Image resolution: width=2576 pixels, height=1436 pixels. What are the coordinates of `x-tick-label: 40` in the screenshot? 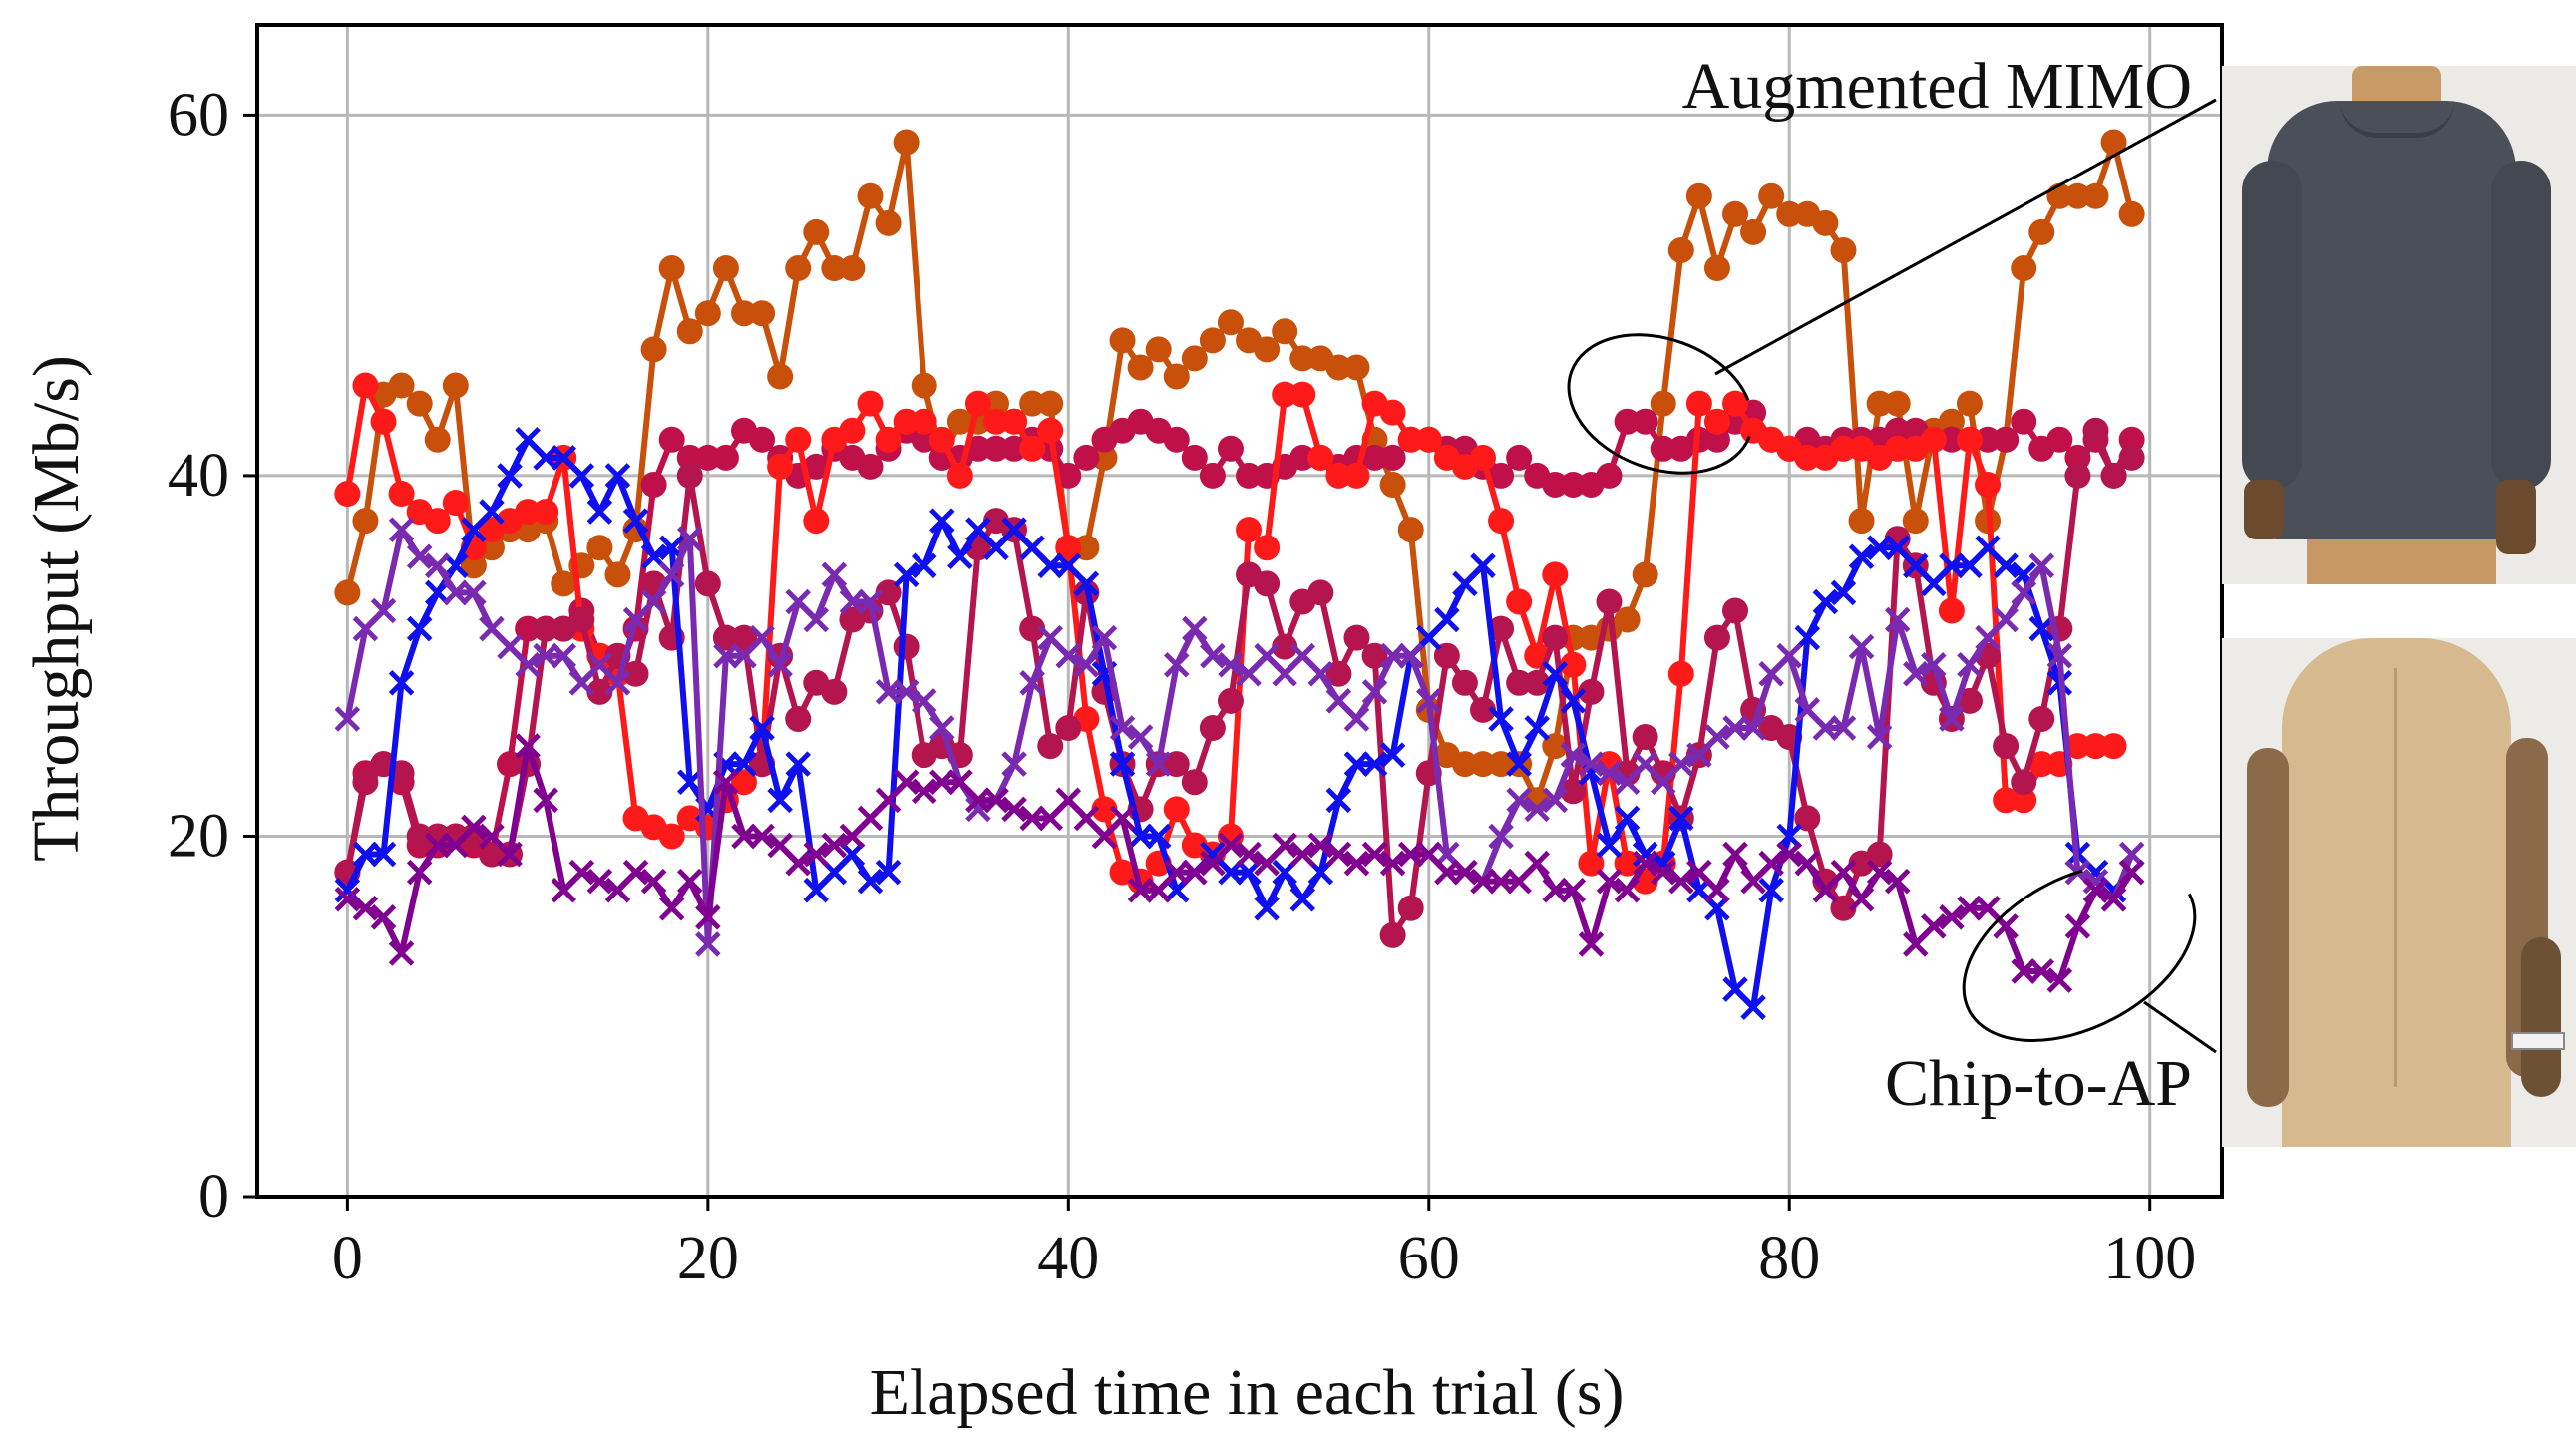 It's located at (1068, 1258).